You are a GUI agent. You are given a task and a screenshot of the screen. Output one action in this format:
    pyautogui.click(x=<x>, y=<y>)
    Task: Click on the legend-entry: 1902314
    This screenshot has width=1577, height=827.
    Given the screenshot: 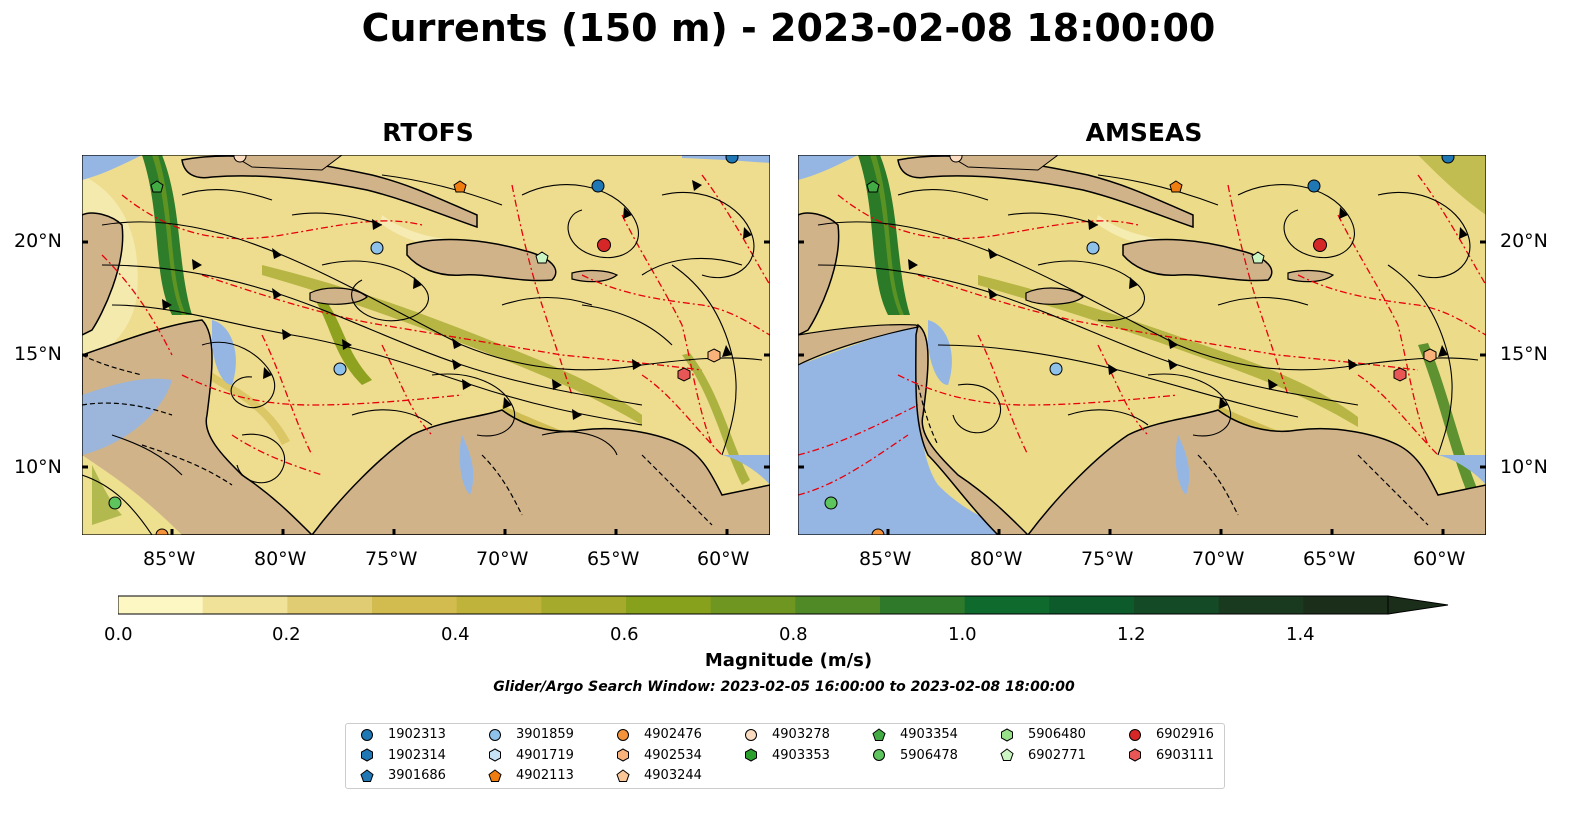 What is the action you would take?
    pyautogui.click(x=403, y=755)
    